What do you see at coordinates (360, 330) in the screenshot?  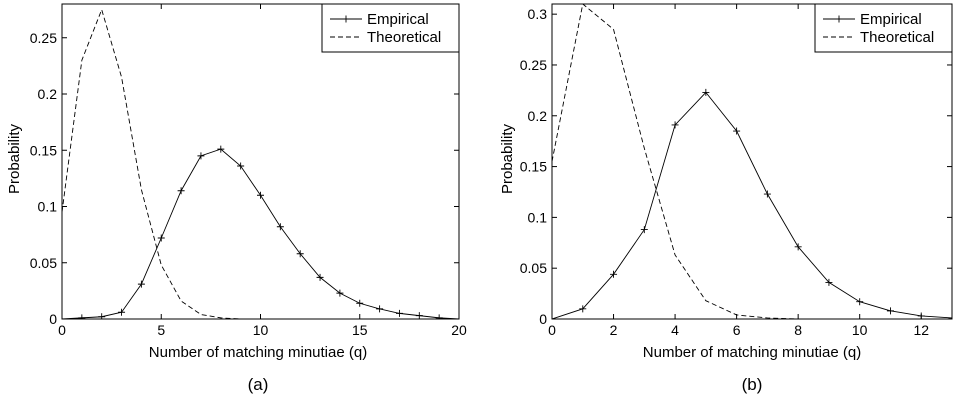 I see `x-tick-label: 15` at bounding box center [360, 330].